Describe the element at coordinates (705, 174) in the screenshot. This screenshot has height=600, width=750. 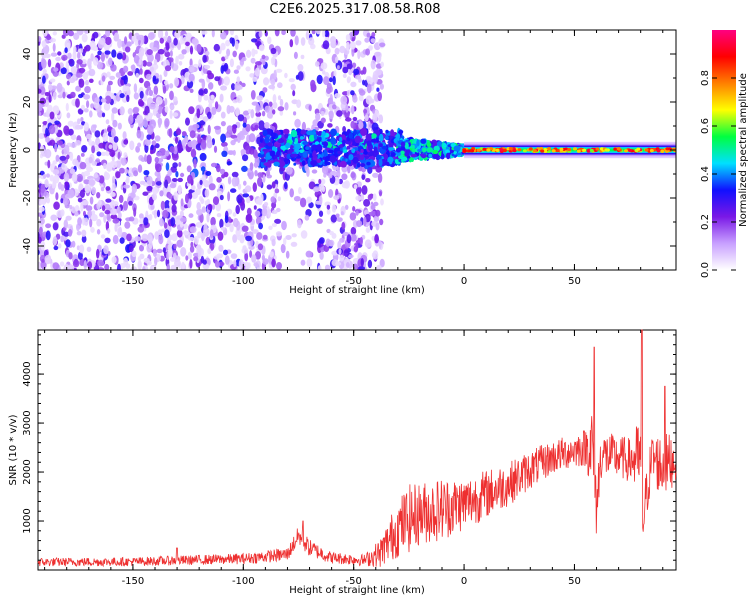
I see `colorbar-tick-label: 0.4` at that location.